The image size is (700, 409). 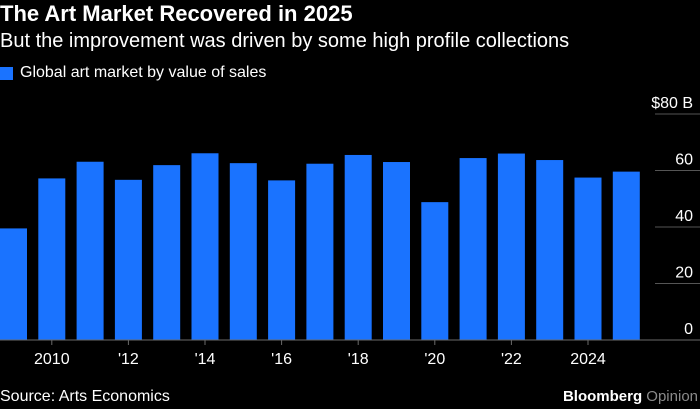 What do you see at coordinates (672, 396) in the screenshot?
I see `brand-section: Opinion` at bounding box center [672, 396].